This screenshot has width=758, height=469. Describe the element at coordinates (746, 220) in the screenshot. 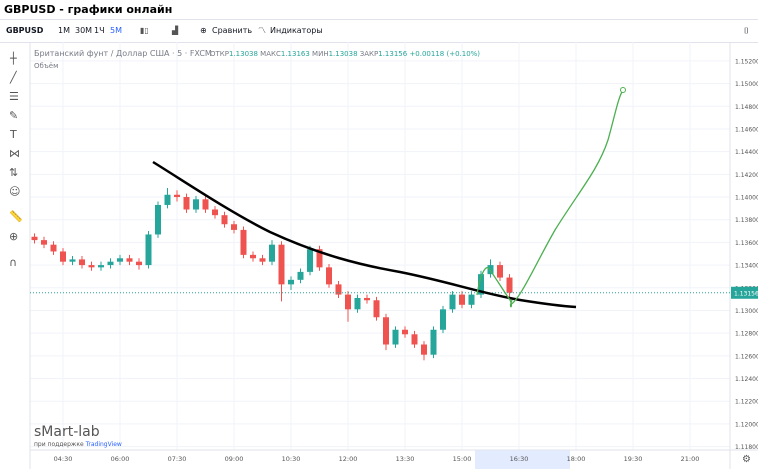

I see `y-tick-label: 1.13800` at that location.